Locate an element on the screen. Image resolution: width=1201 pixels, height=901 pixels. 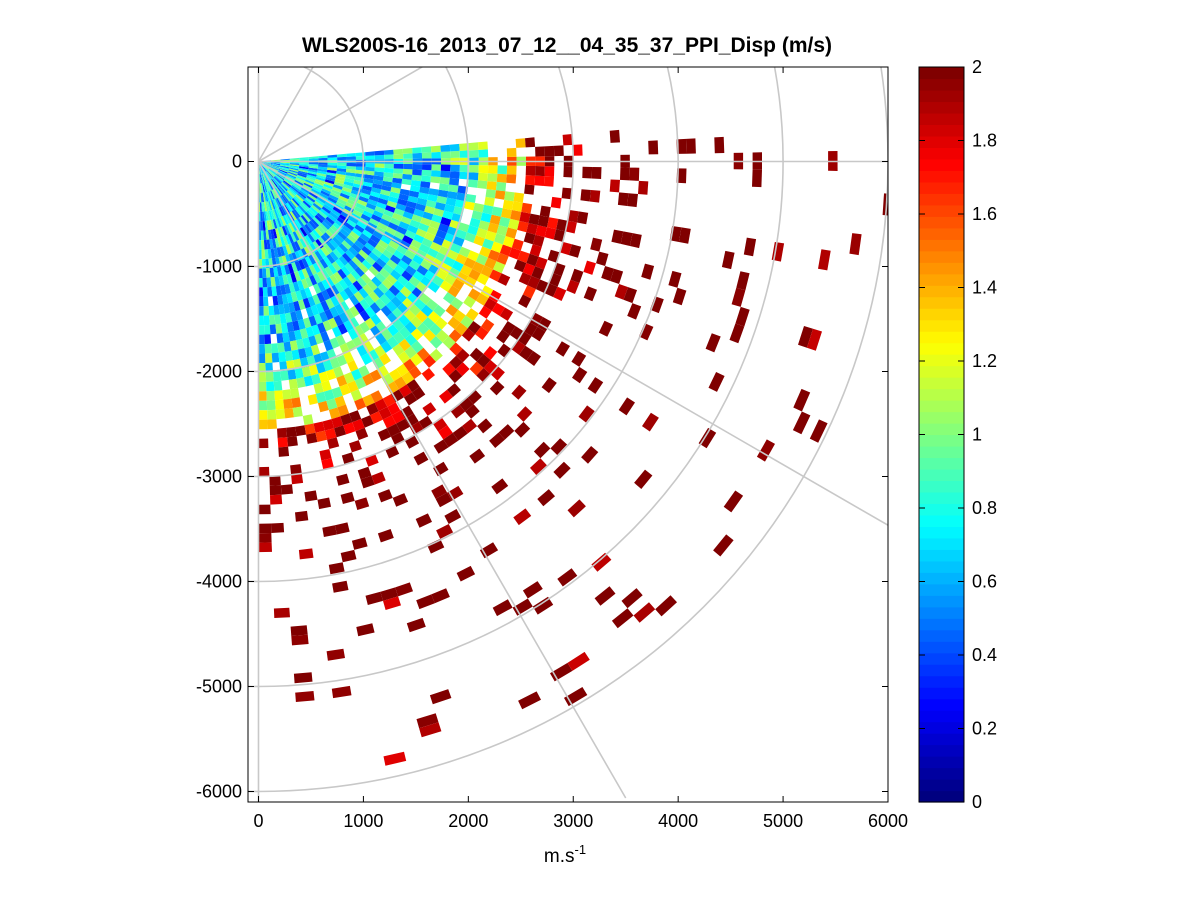
colorbar-ticks: 0 0.2 0.4 0.6 0.8 1 1.2 1.4 1.6 1.8 2 is located at coordinates (958, 434).